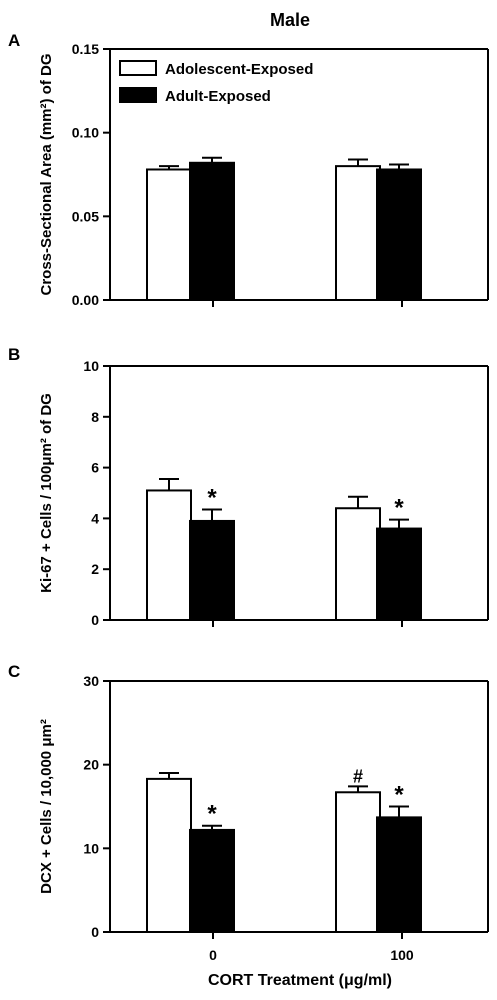 This screenshot has height=1000, width=497. I want to click on y-axis-title: Ki-67 + Cells / 100μm² of DG, so click(46, 493).